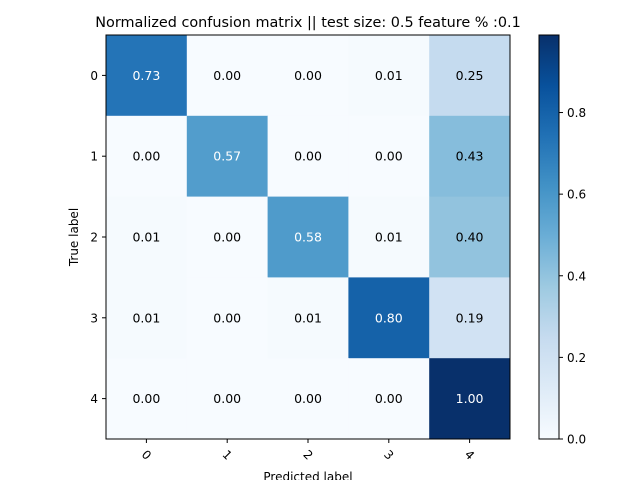 This screenshot has height=480, width=640. I want to click on x-axis-ticks: 0 1 2 3 4, so click(308, 451).